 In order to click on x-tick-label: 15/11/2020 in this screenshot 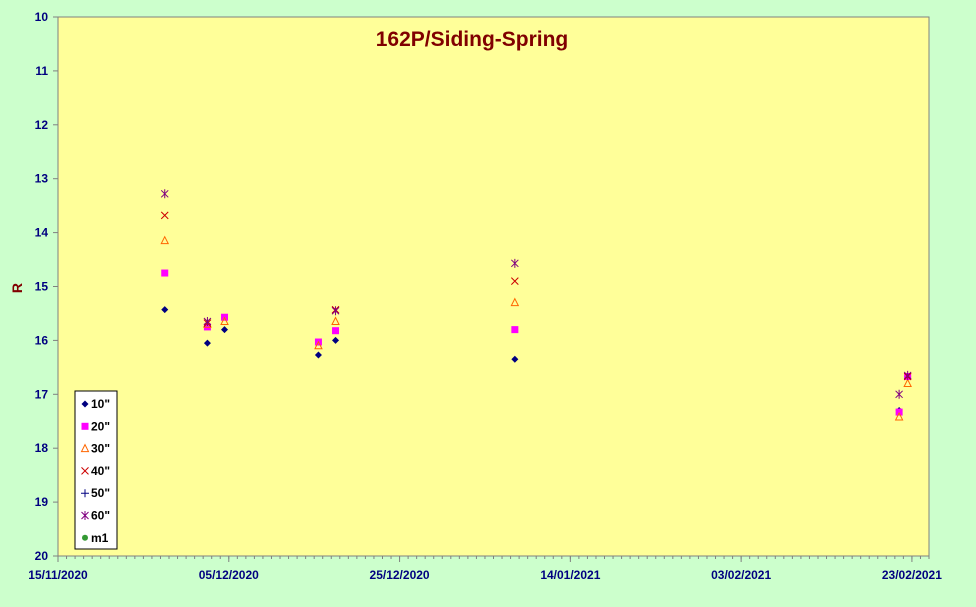, I will do `click(58, 575)`.